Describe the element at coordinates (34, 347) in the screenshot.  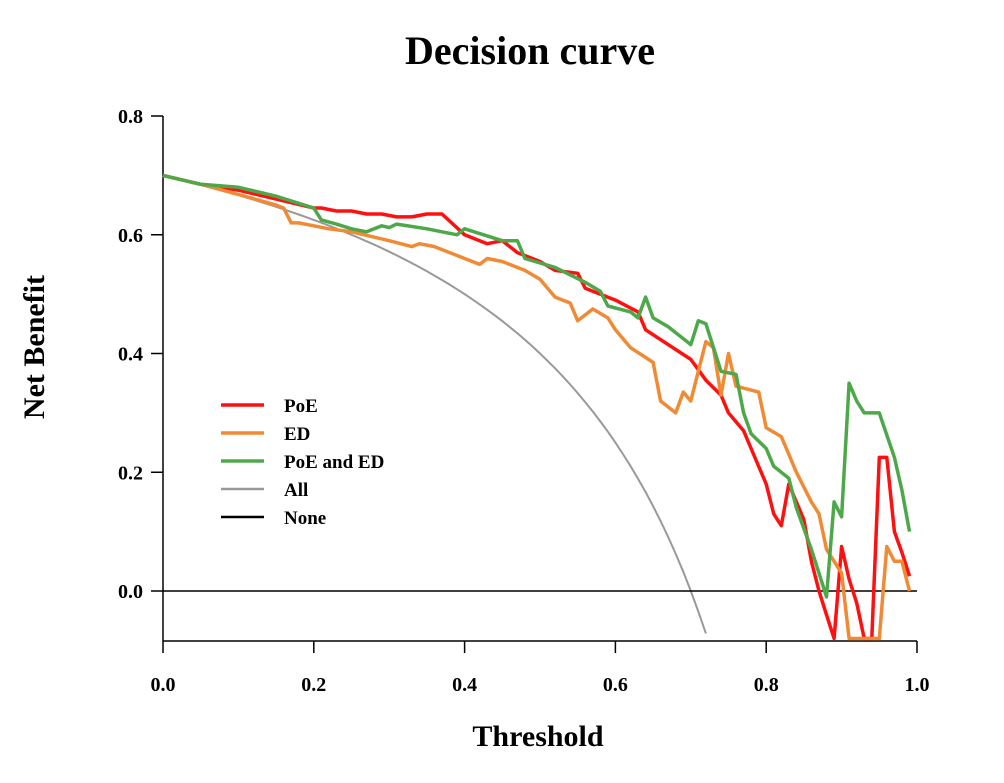
I see `y-axis-title: Net Benefit` at that location.